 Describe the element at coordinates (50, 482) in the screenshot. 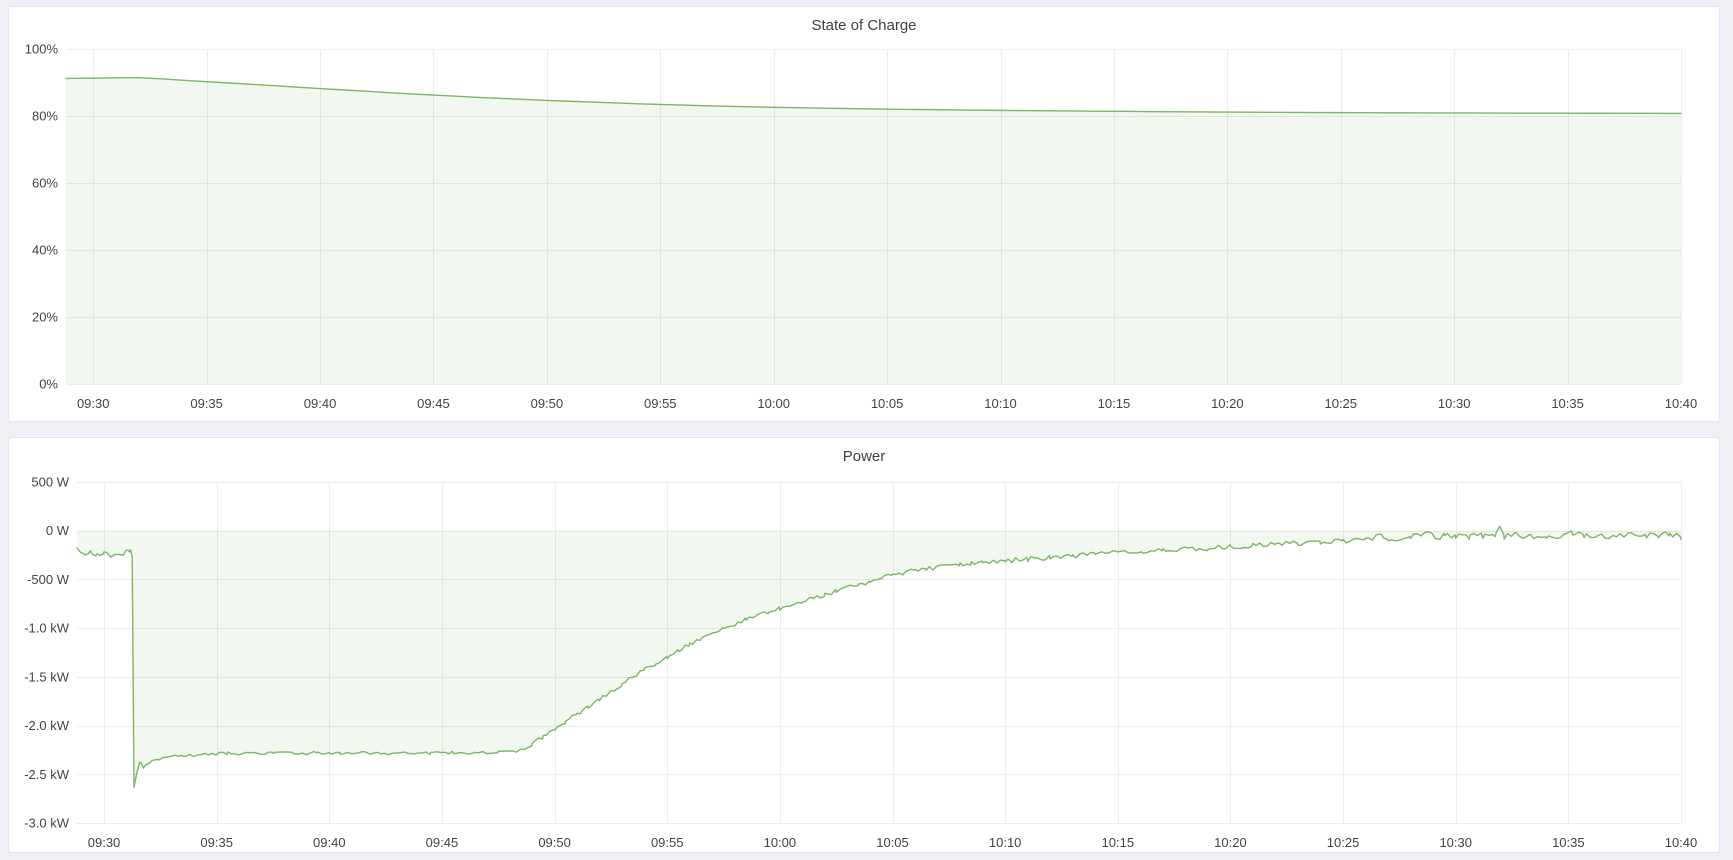

I see `y-tick-label: 500 W` at that location.